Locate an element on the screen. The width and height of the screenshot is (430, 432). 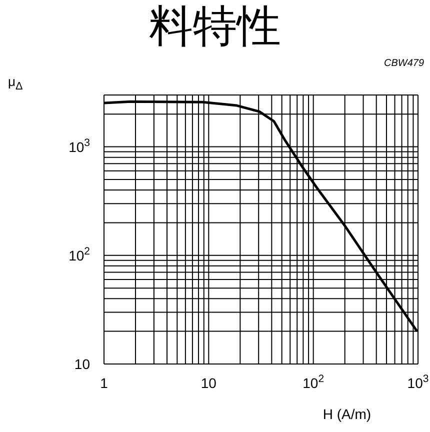
y-tick-label: 10$^{2}$ is located at coordinates (79, 254).